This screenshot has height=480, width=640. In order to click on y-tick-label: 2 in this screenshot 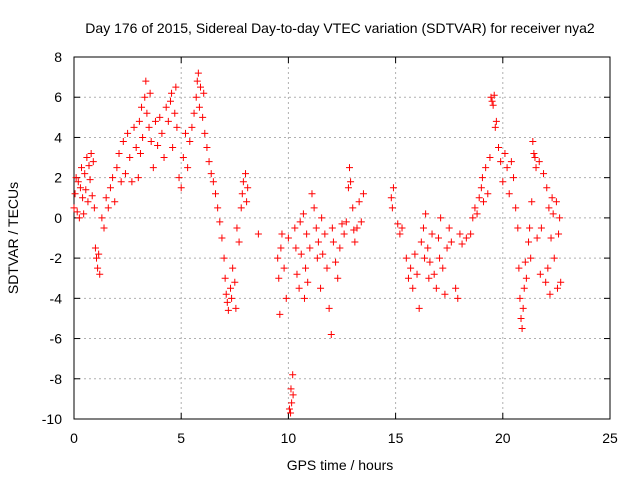, I will do `click(58, 178)`.